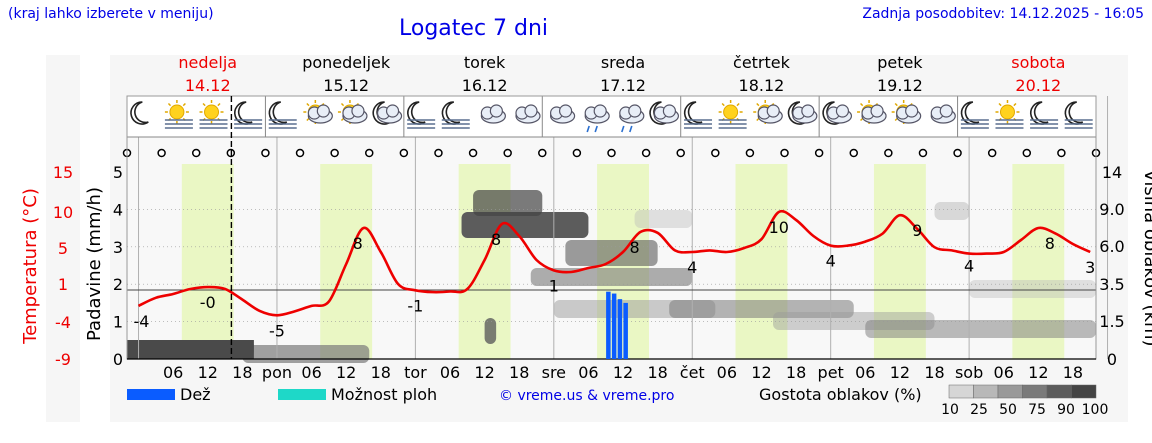 The width and height of the screenshot is (1152, 443). I want to click on temperature-tick-label: 1, so click(63, 284).